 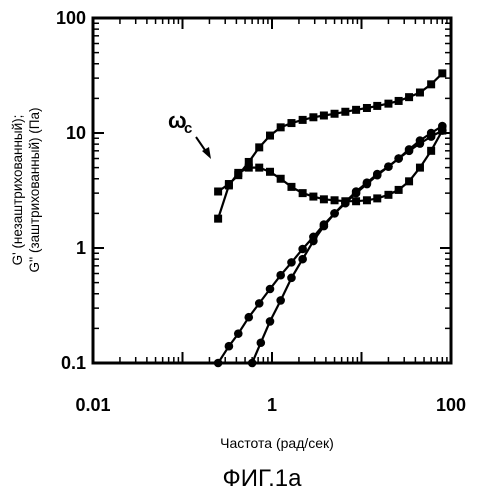 I want to click on omega-c-arrow-head, so click(x=206, y=153).